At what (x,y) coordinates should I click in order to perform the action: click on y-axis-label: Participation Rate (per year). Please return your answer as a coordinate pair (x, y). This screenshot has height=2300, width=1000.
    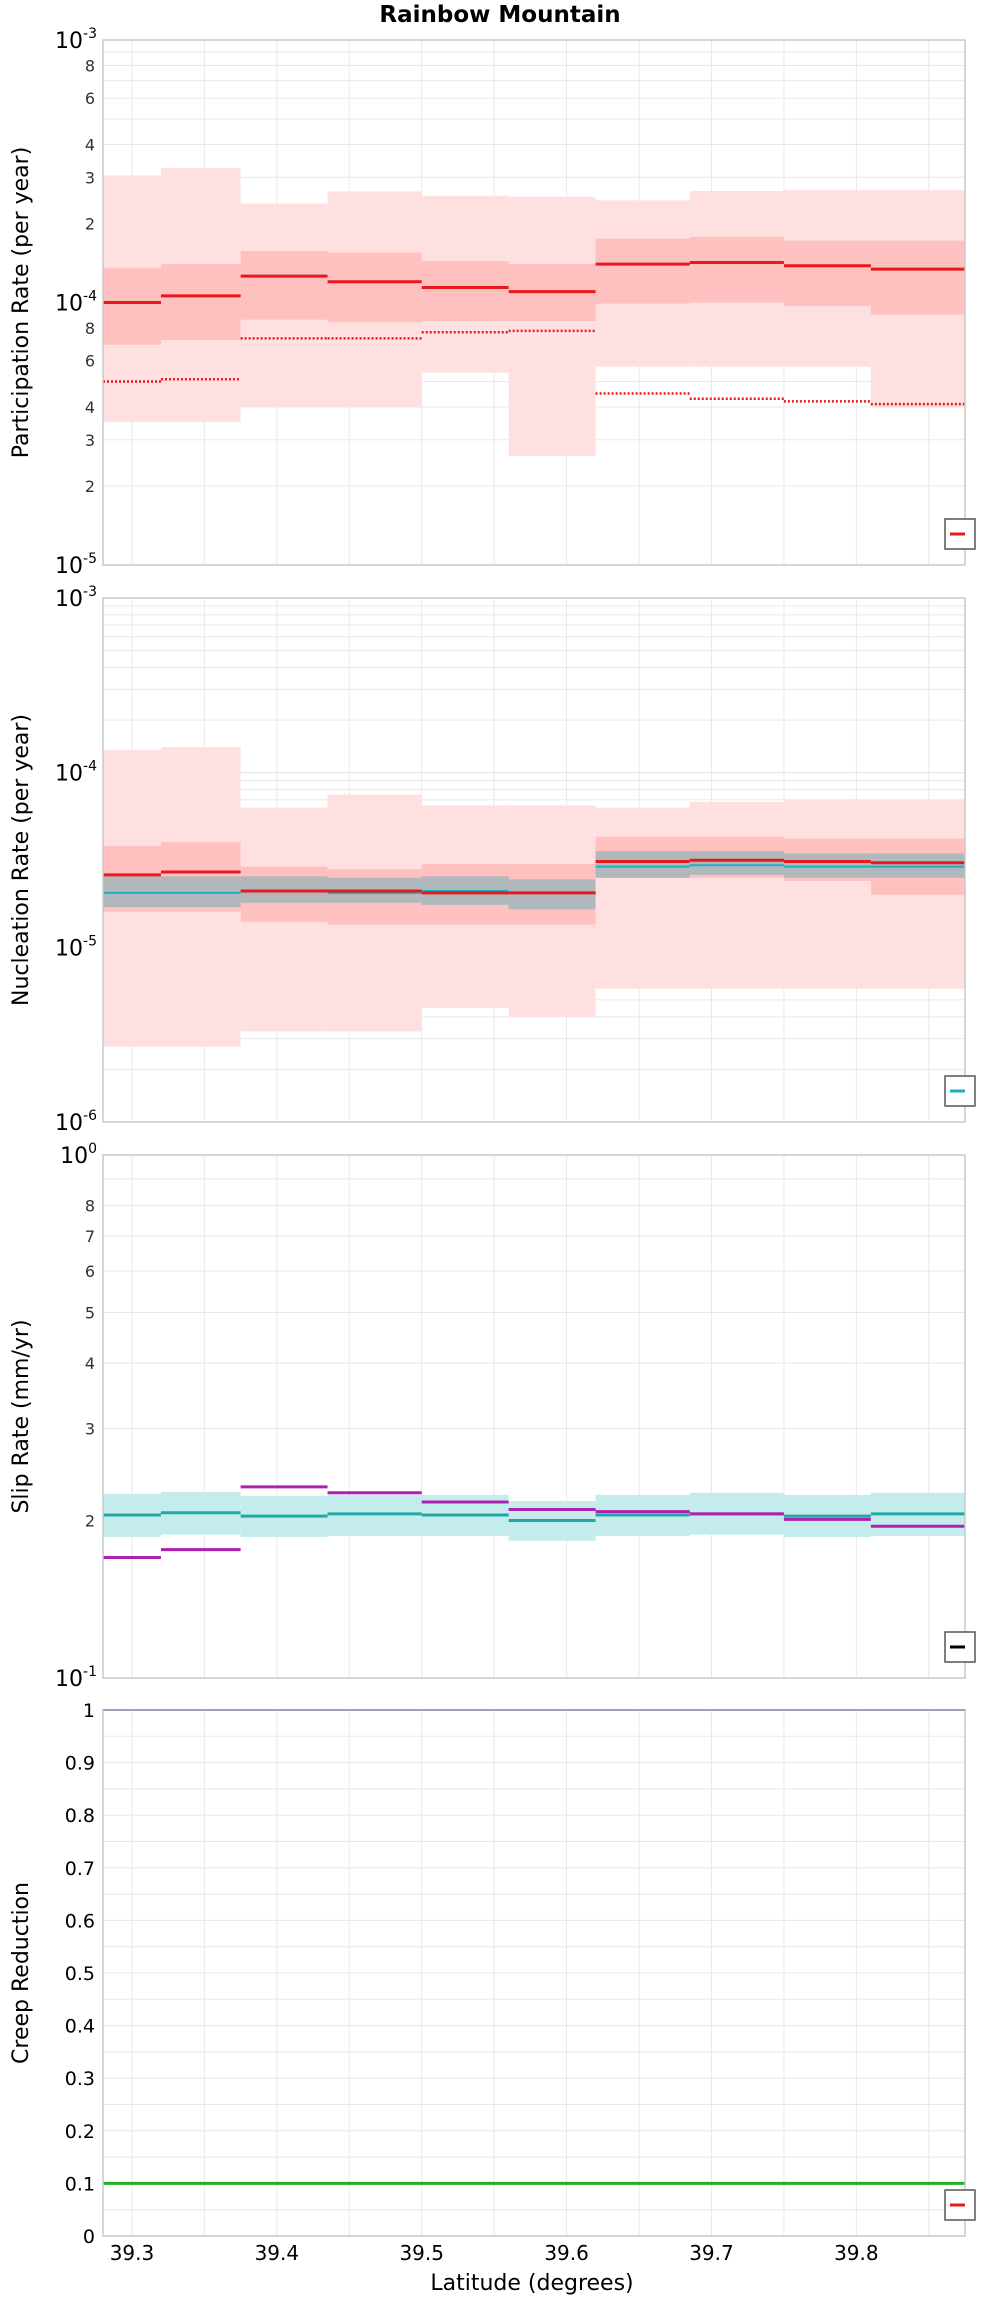
    Looking at the image, I should click on (21, 303).